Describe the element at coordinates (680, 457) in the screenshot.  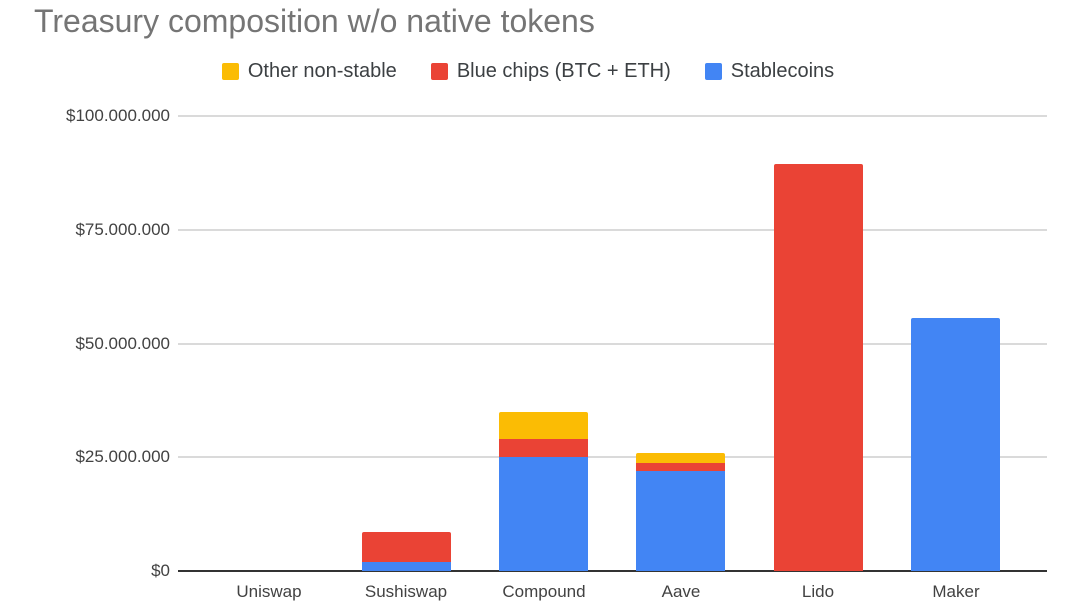
I see `bar-segment-aave-other-non-stable` at that location.